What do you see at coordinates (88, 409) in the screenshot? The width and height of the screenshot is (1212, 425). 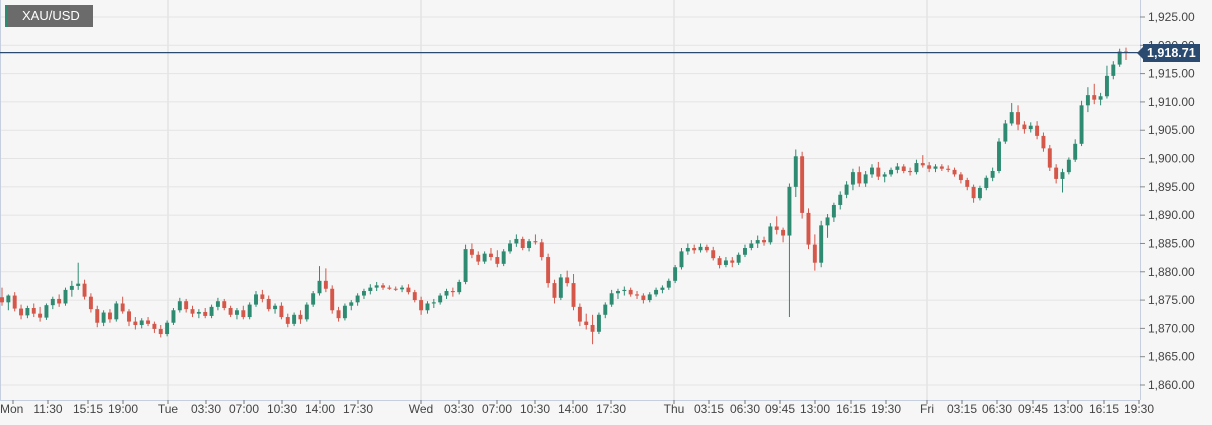 I see `x-tick-label: 15:15` at bounding box center [88, 409].